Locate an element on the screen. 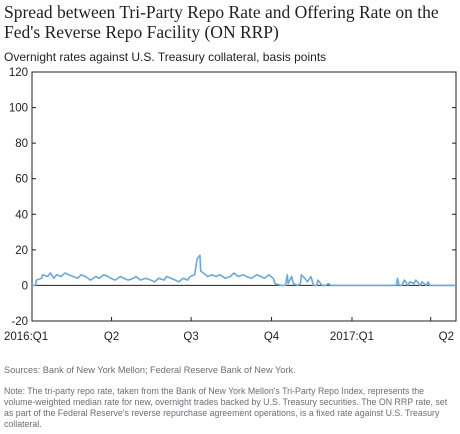  y-tick-label: 120 is located at coordinates (18, 73).